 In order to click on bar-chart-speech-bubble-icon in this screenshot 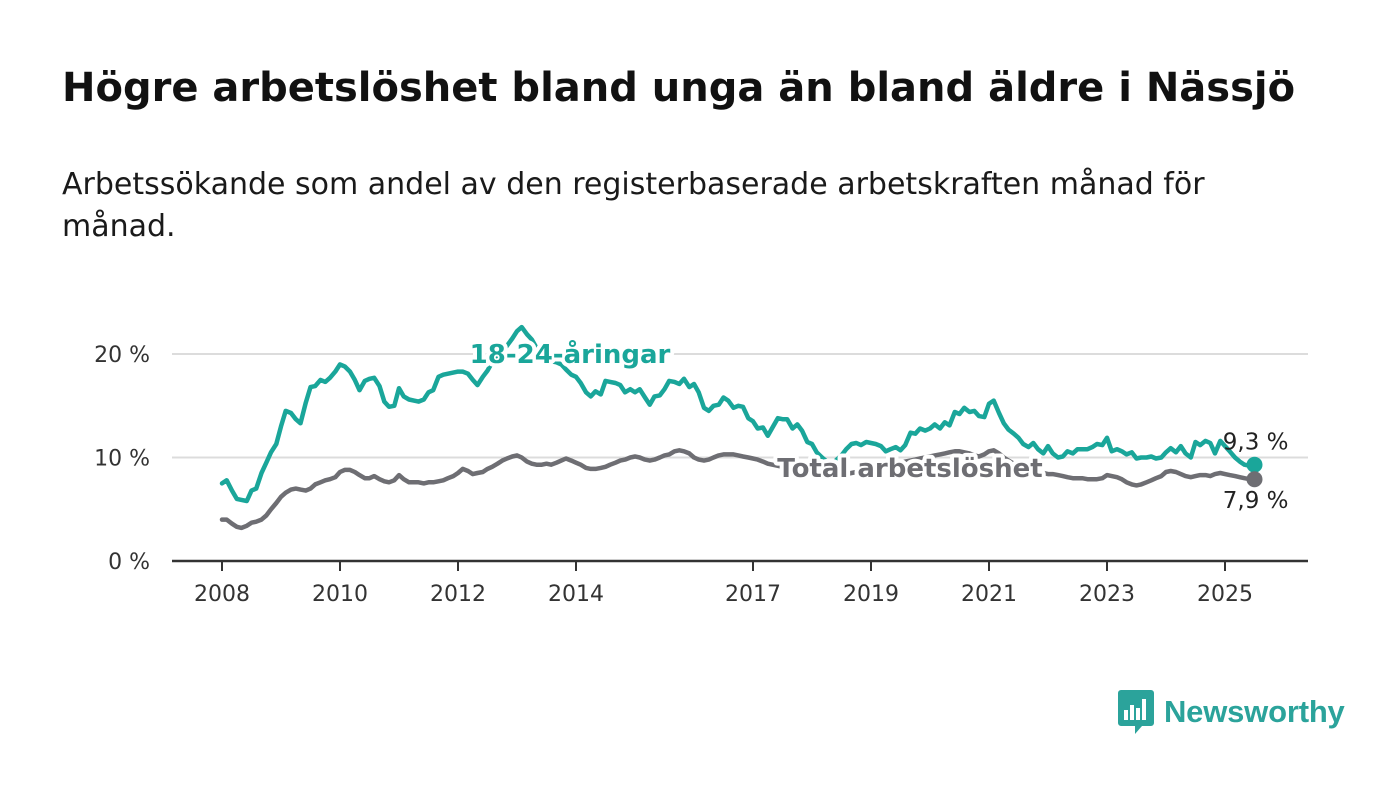, I will do `click(1136, 712)`.